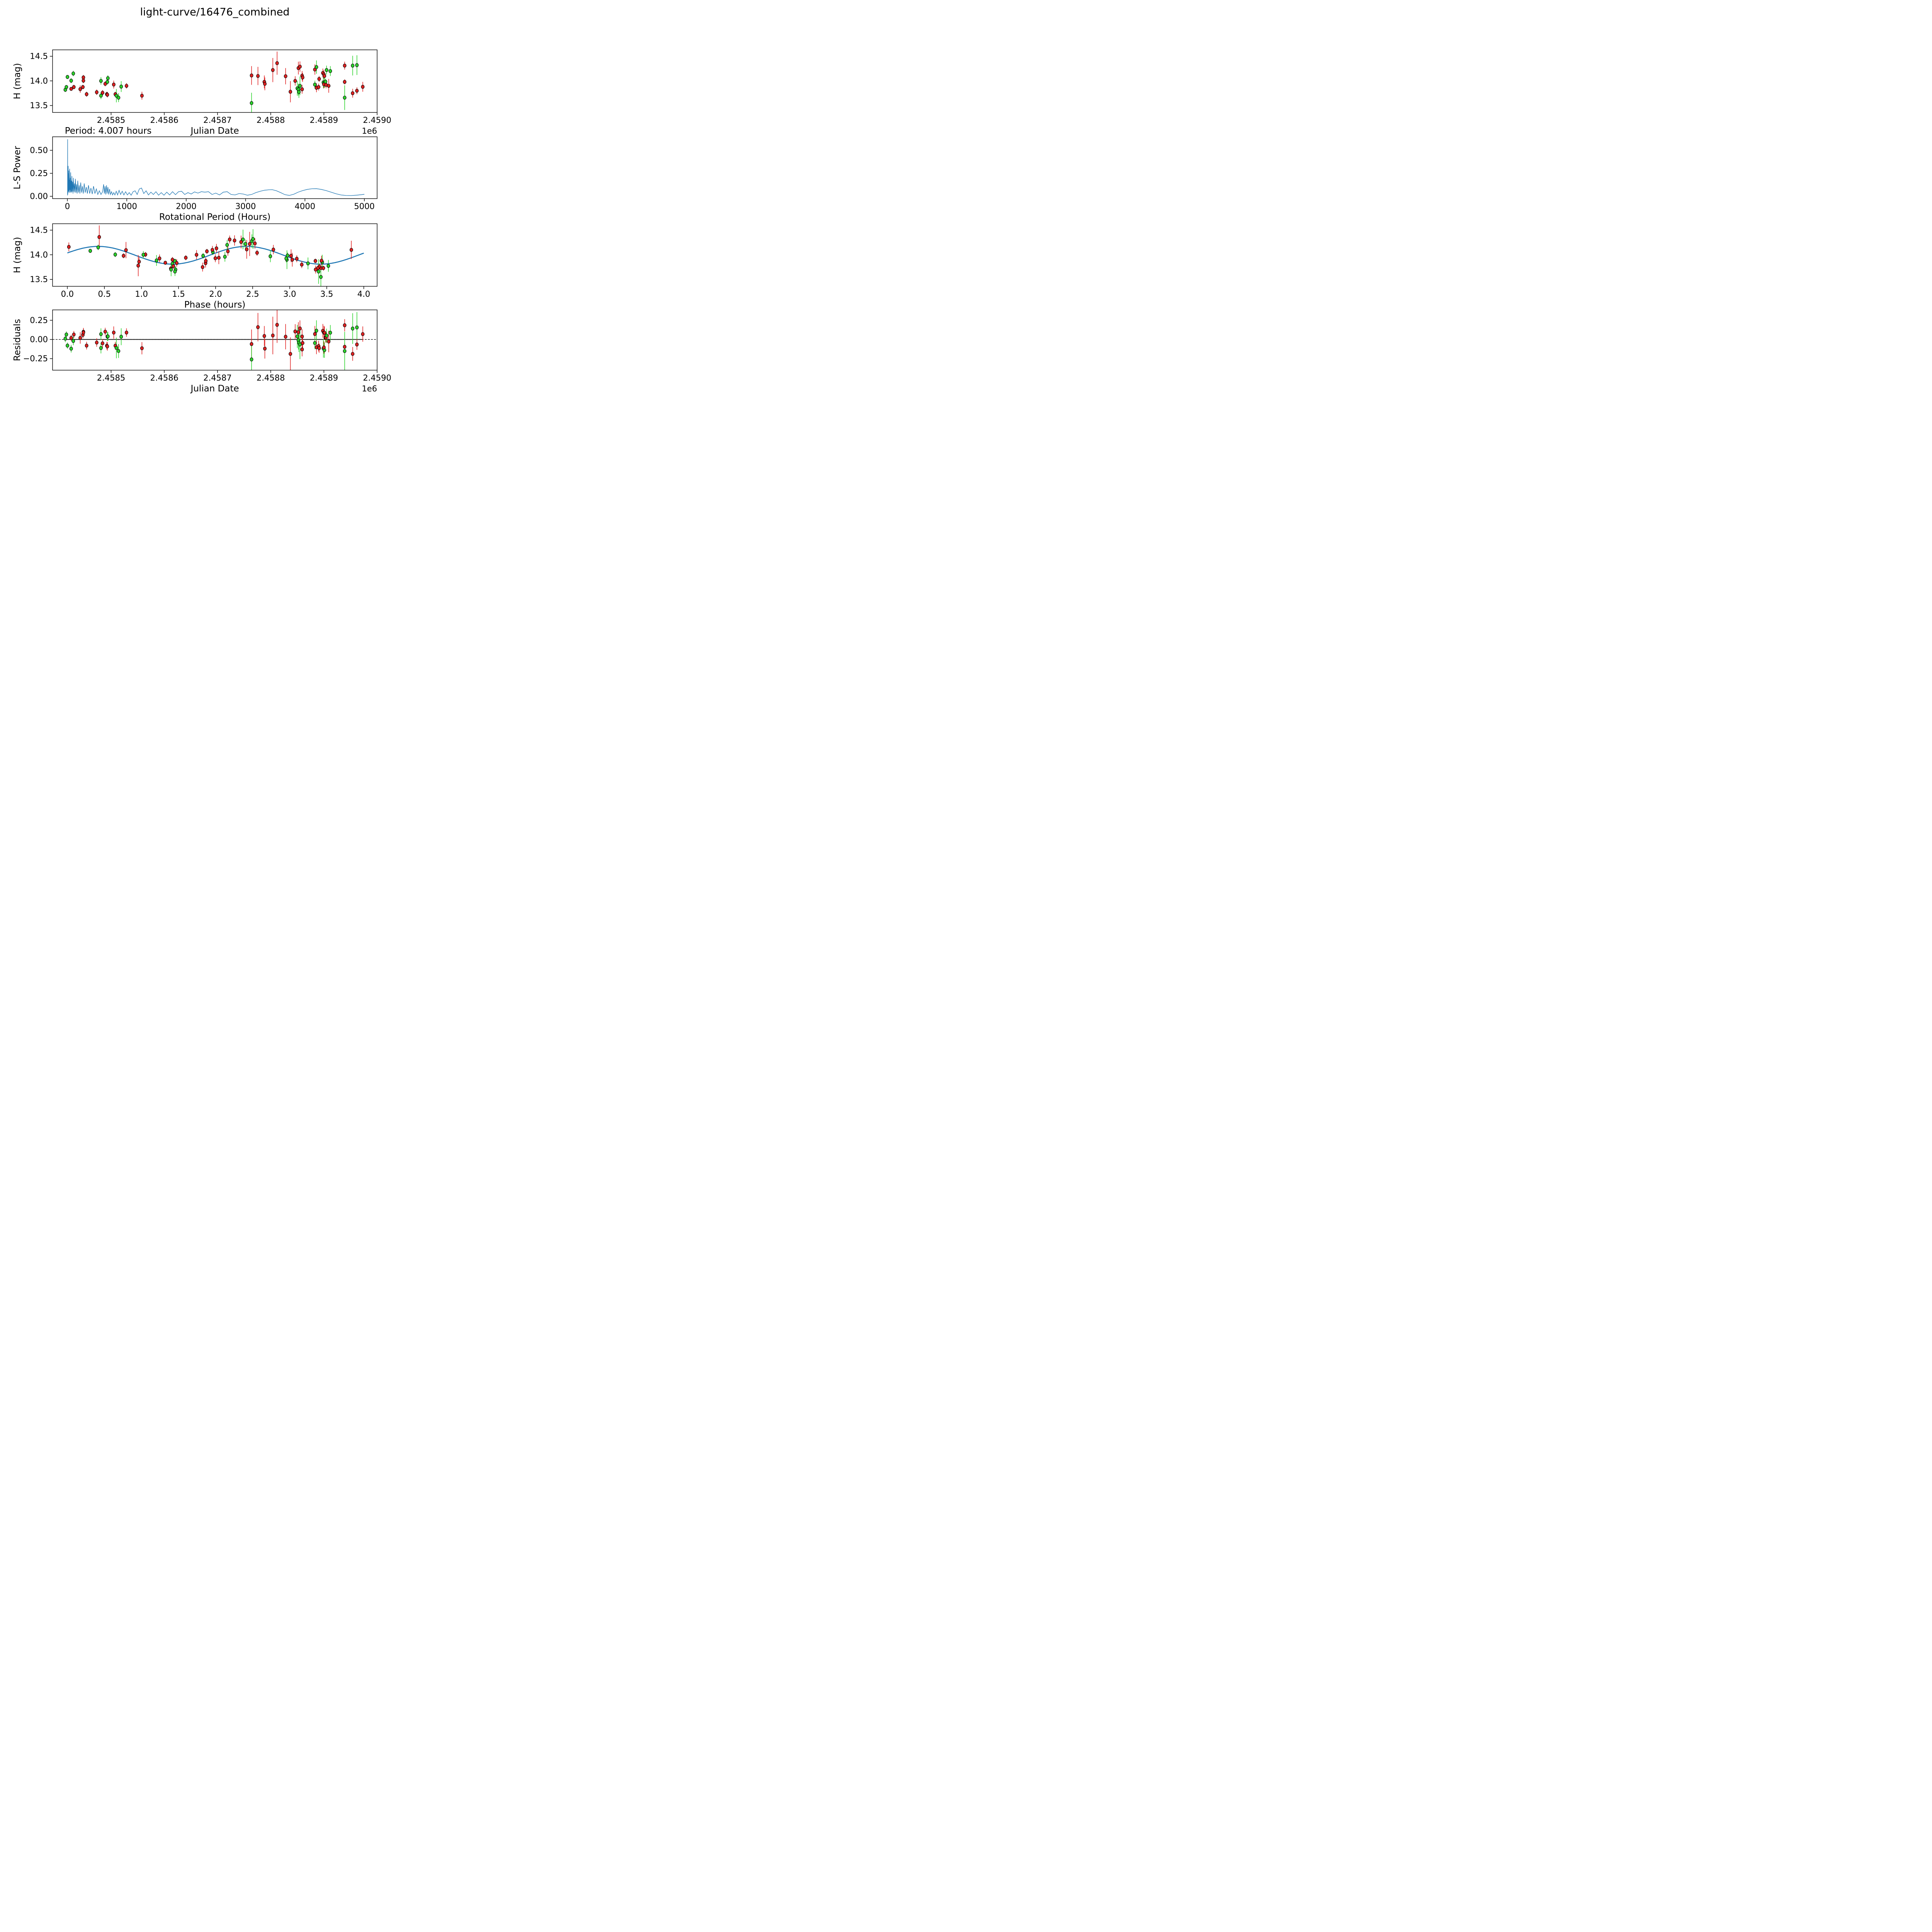  What do you see at coordinates (217, 378) in the screenshot?
I see `x-tick-label: 2.4587` at bounding box center [217, 378].